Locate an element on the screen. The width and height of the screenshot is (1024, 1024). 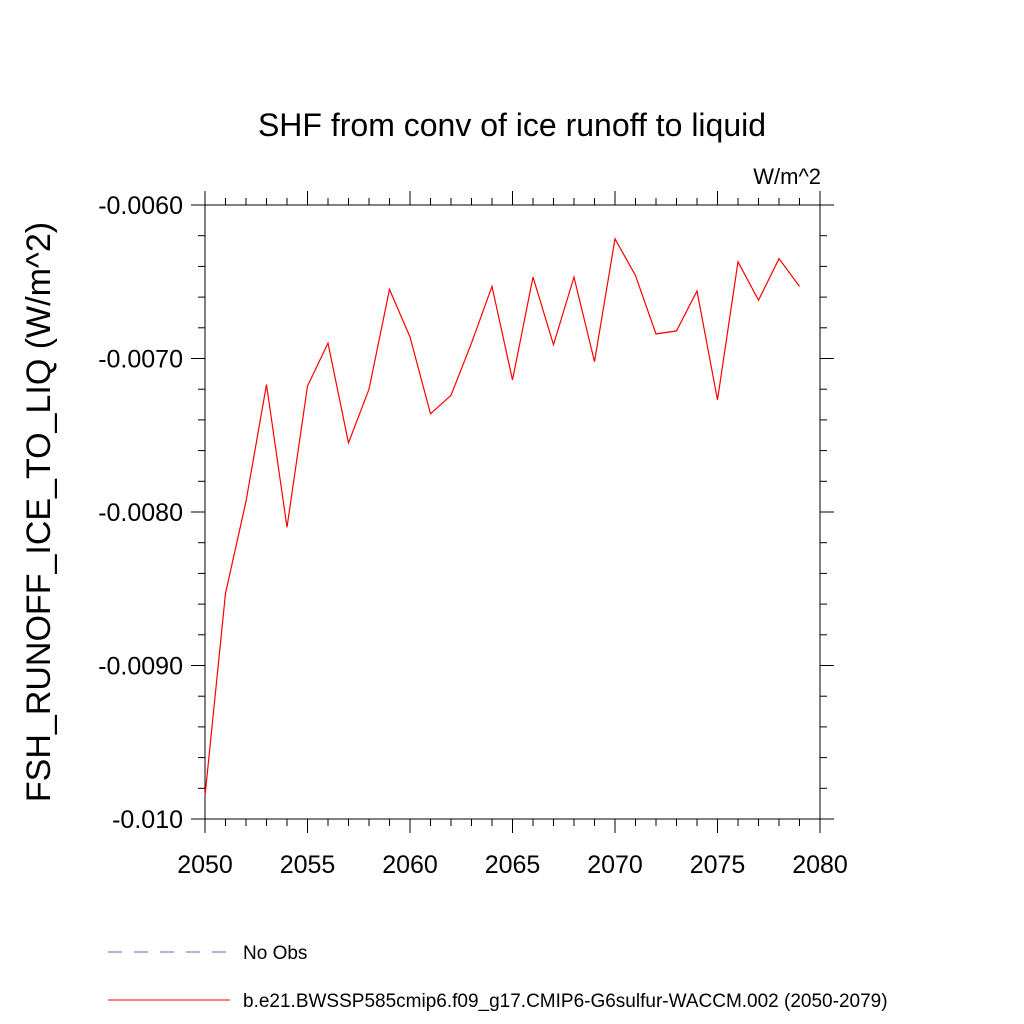
y-tick-label: -0.0060 is located at coordinates (140, 206).